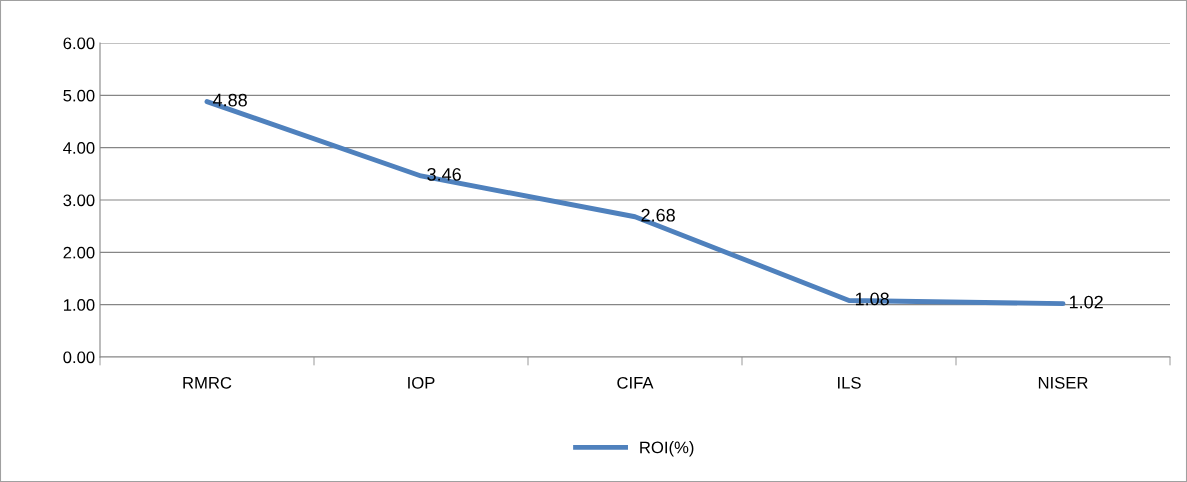 This screenshot has height=482, width=1187. Describe the element at coordinates (79, 200) in the screenshot. I see `y-tick-label: 3.00` at that location.